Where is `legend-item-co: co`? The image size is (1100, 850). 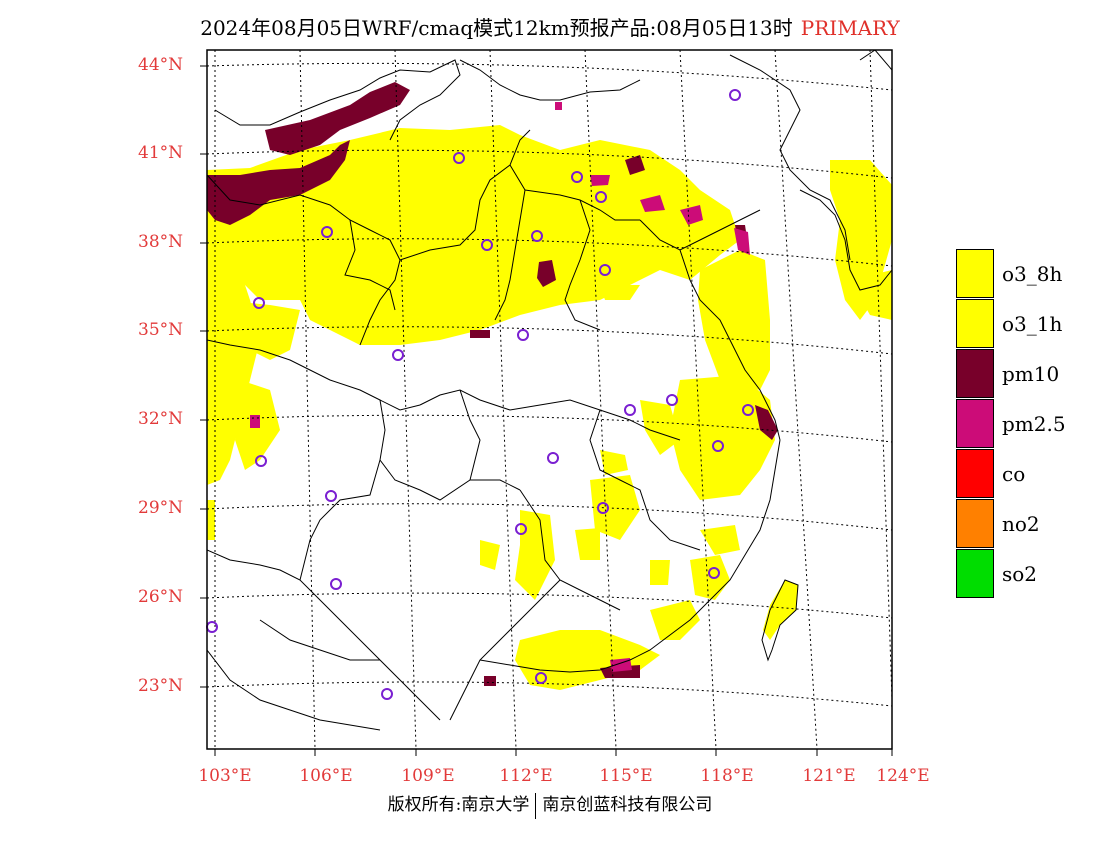 legend-item-co: co is located at coordinates (1011, 474).